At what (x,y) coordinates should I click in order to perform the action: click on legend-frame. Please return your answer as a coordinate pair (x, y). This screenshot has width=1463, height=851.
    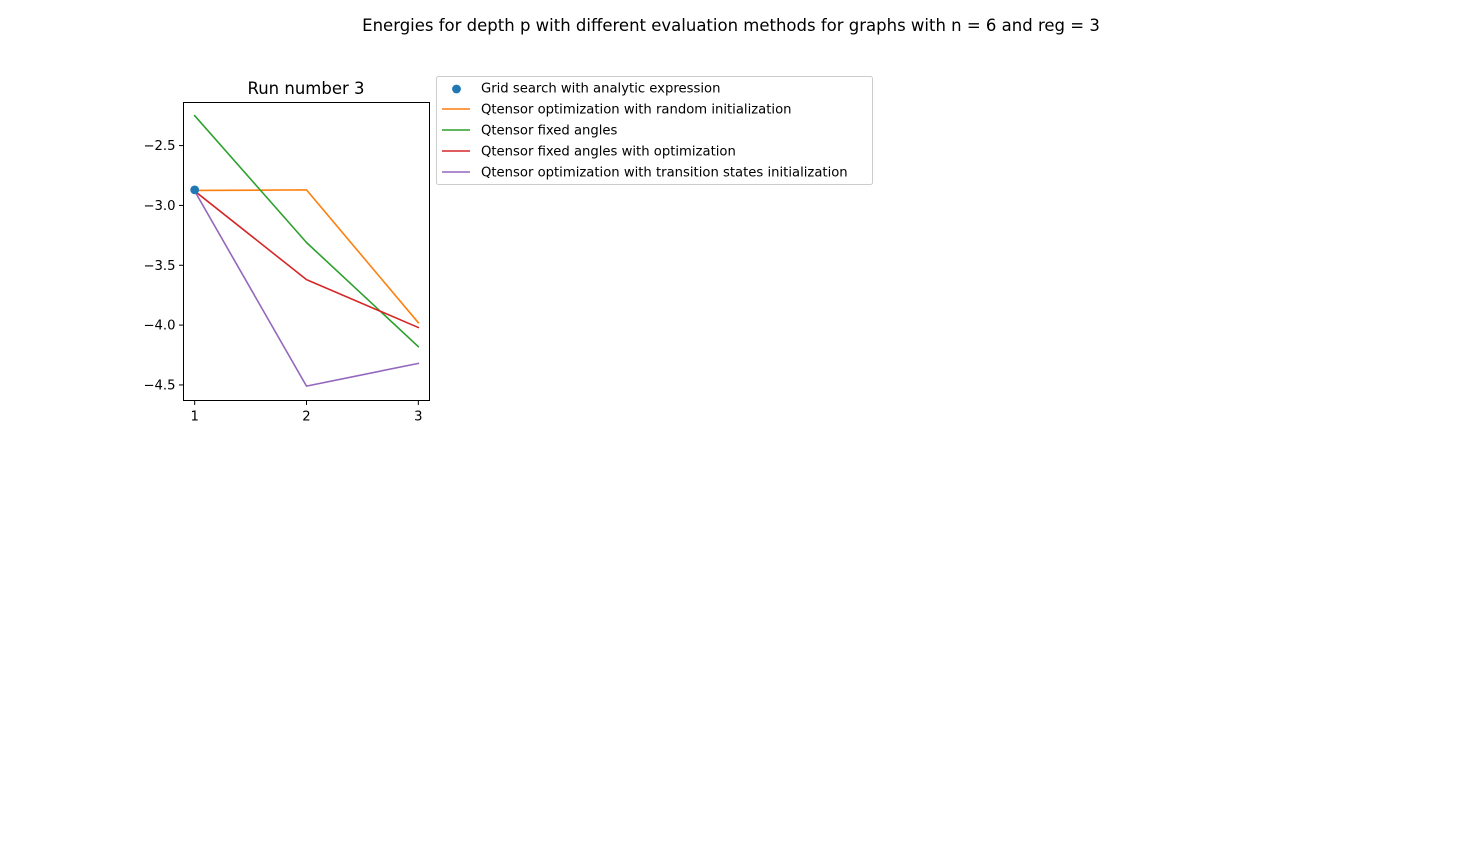
    Looking at the image, I should click on (654, 130).